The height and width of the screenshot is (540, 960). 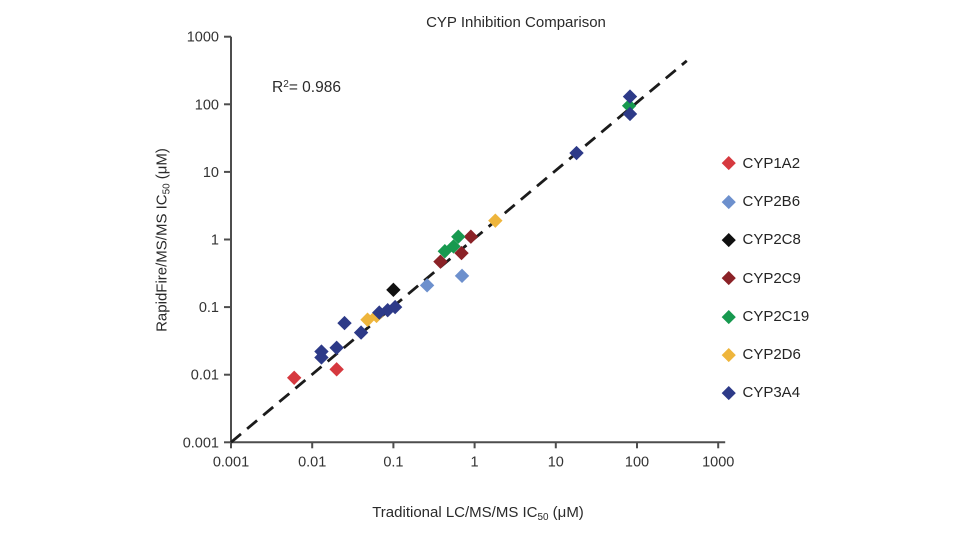 I want to click on y-tick-label: 1000, so click(x=203, y=38).